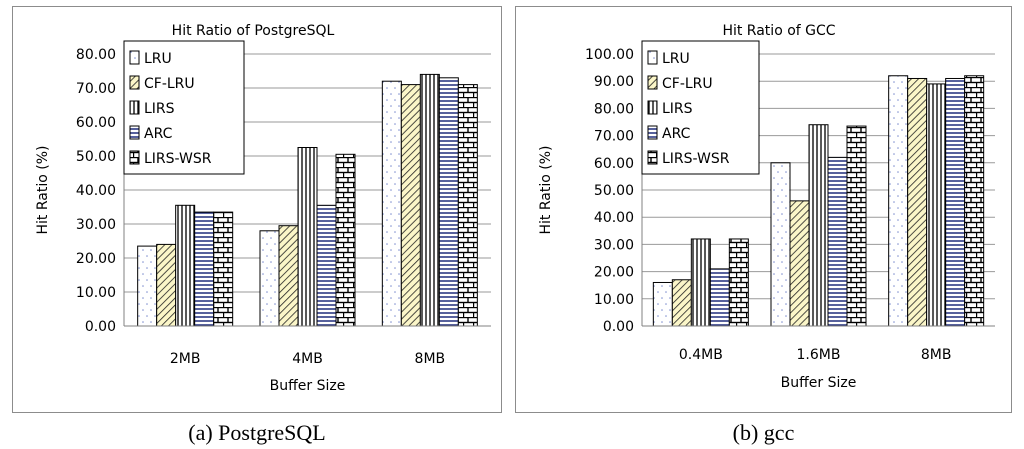 This screenshot has width=1024, height=449. Describe the element at coordinates (253, 31) in the screenshot. I see `chart-title: Hit Ratio of PostgreSQL` at that location.